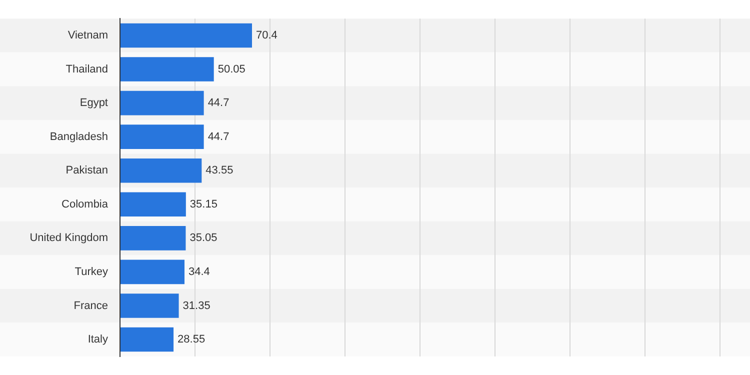  Describe the element at coordinates (232, 69) in the screenshot. I see `data-label: 50.05` at that location.